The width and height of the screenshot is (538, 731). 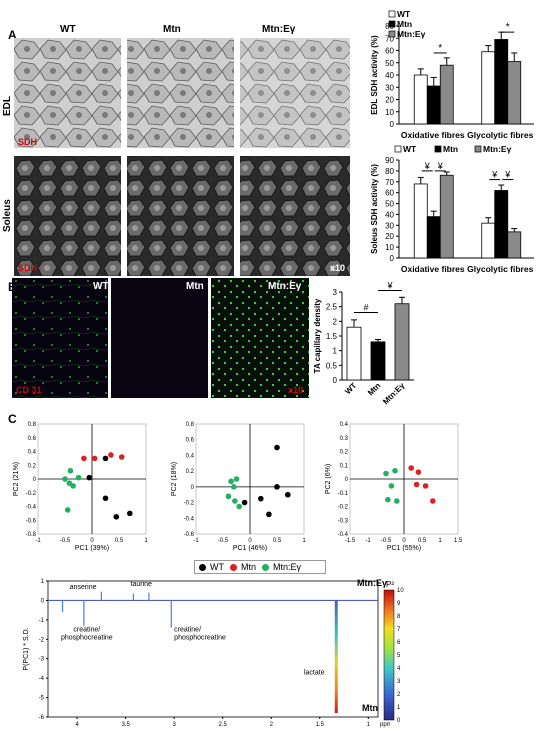 What do you see at coordinates (389, 51) in the screenshot?
I see `y-tick-label: 60` at bounding box center [389, 51].